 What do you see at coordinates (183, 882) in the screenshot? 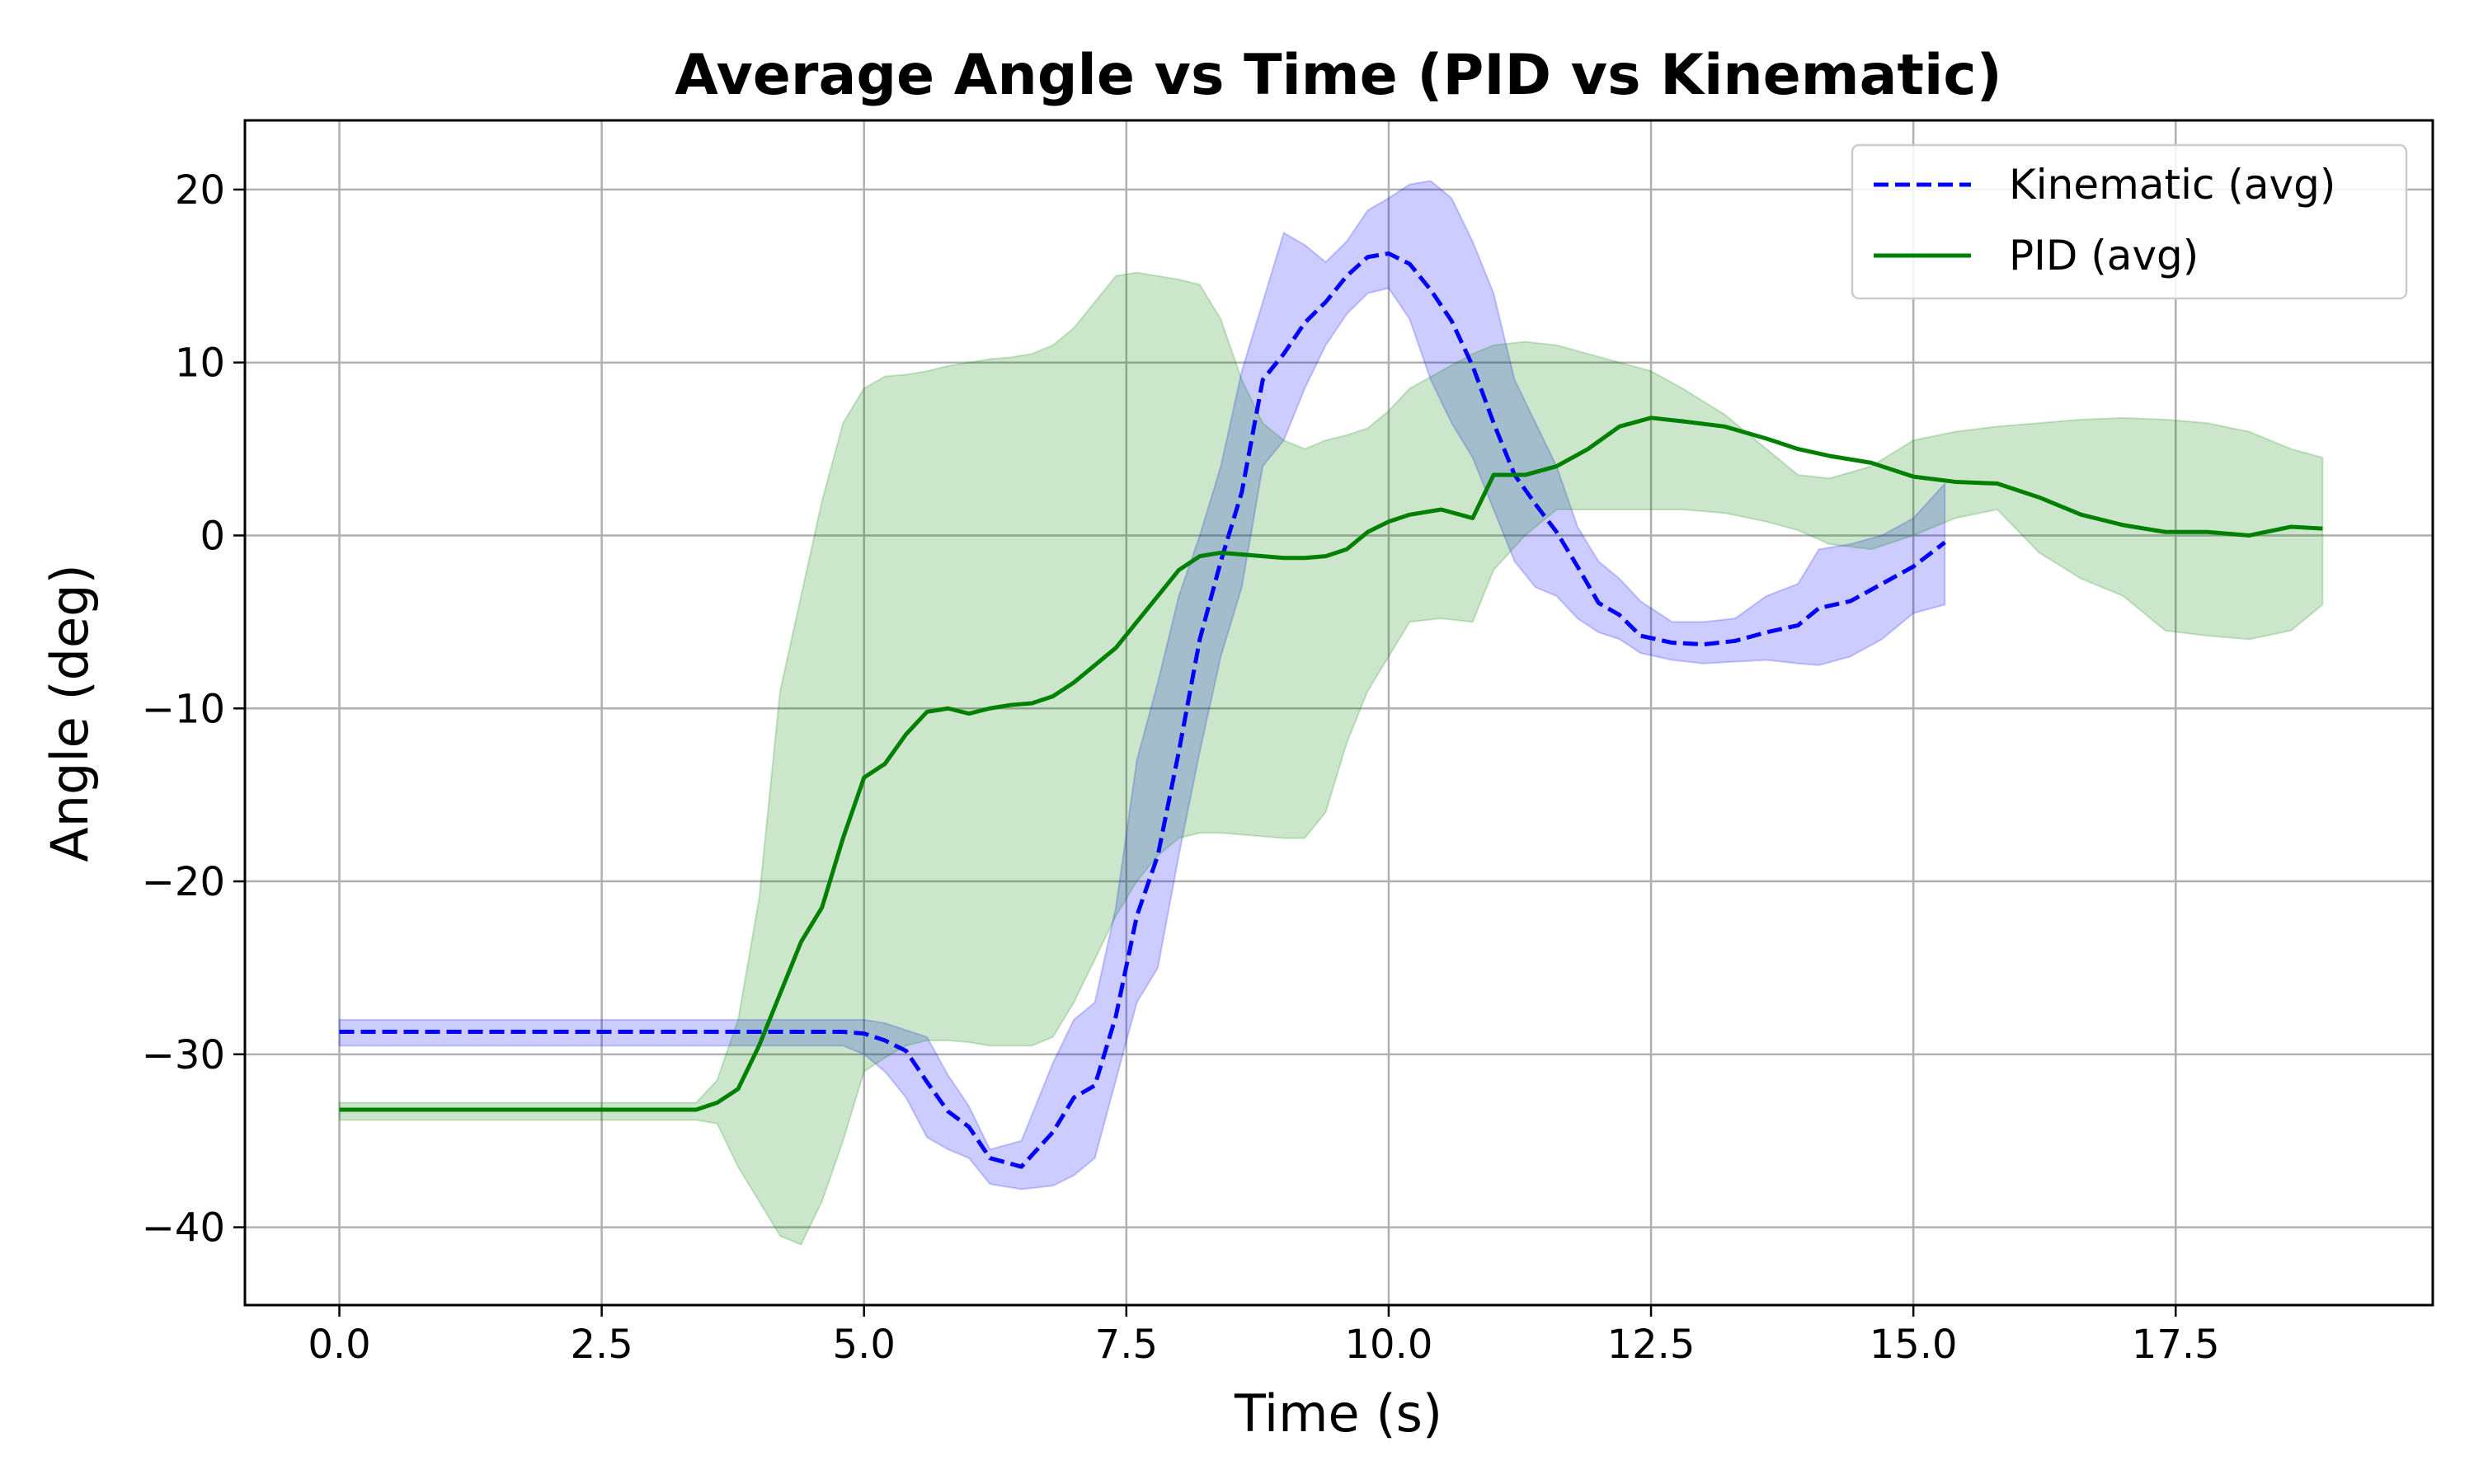
I see `y-tick-label: −20` at bounding box center [183, 882].